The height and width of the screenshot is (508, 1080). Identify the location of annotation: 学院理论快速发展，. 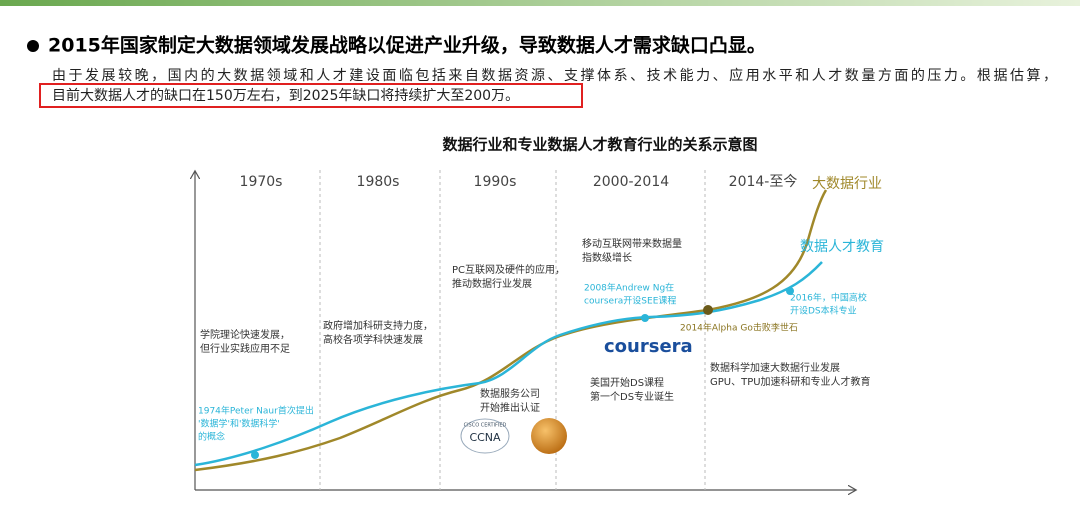
(245, 334).